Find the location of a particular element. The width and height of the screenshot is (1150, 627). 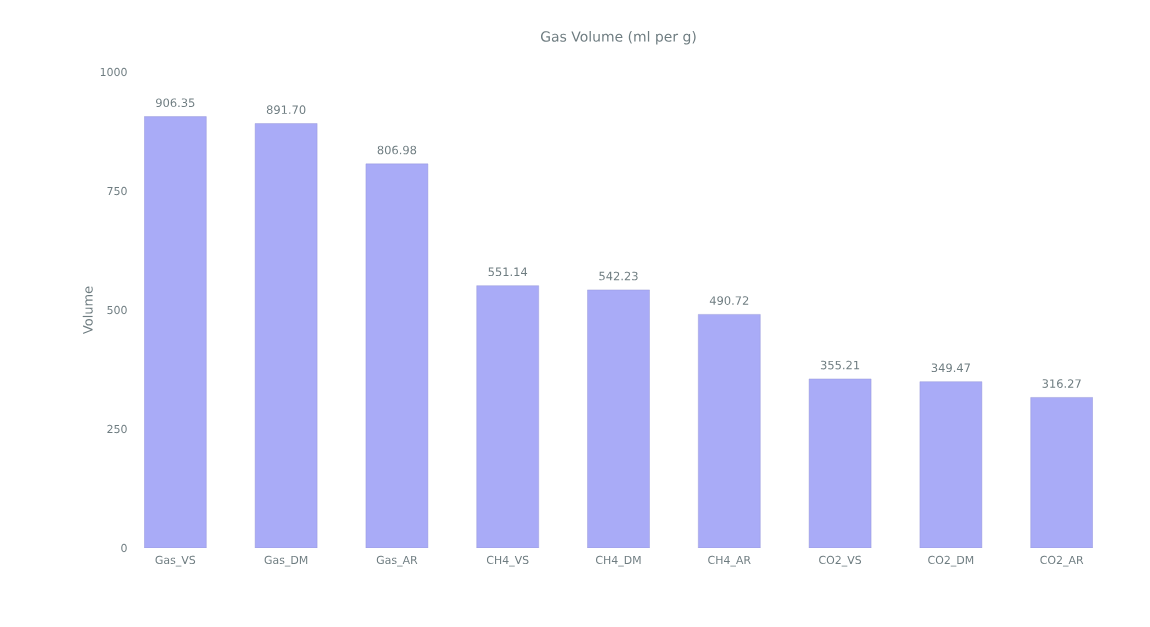

y-tick-label: 1000 is located at coordinates (113, 72).